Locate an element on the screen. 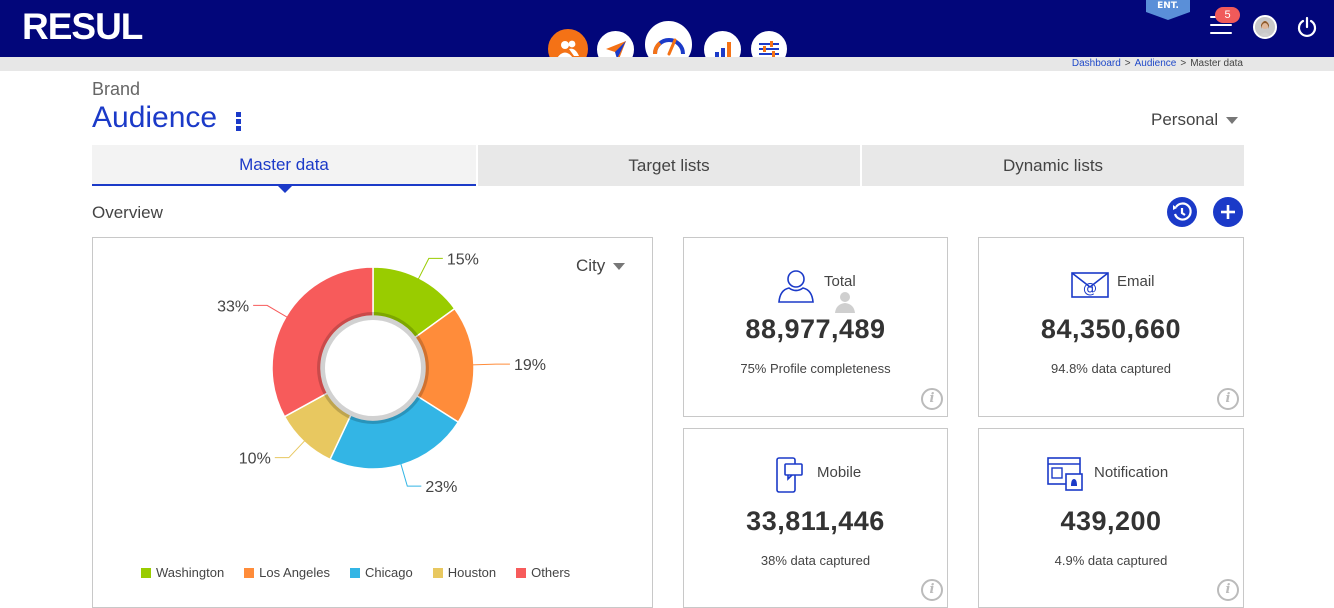  tab-label: Master data is located at coordinates (284, 164).